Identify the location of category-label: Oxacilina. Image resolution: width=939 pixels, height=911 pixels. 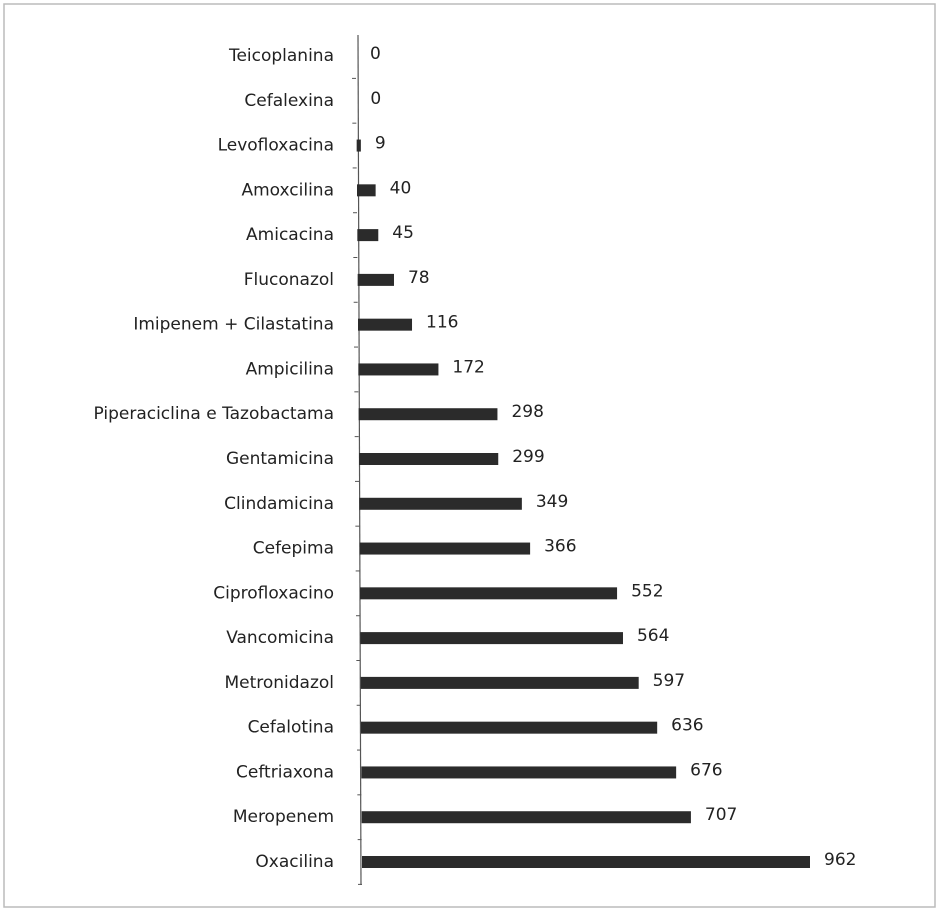
(294, 862).